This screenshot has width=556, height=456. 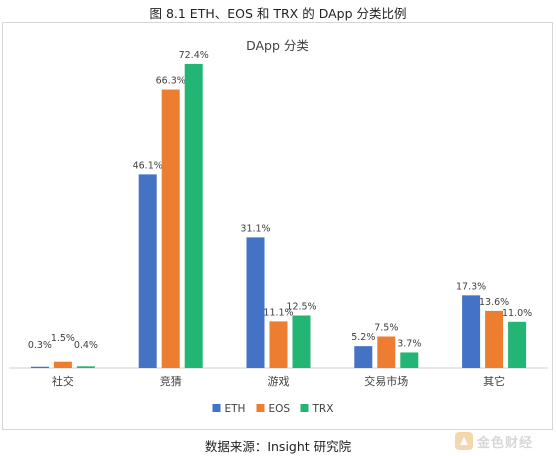 I want to click on watermark: 金色财经, so click(x=503, y=441).